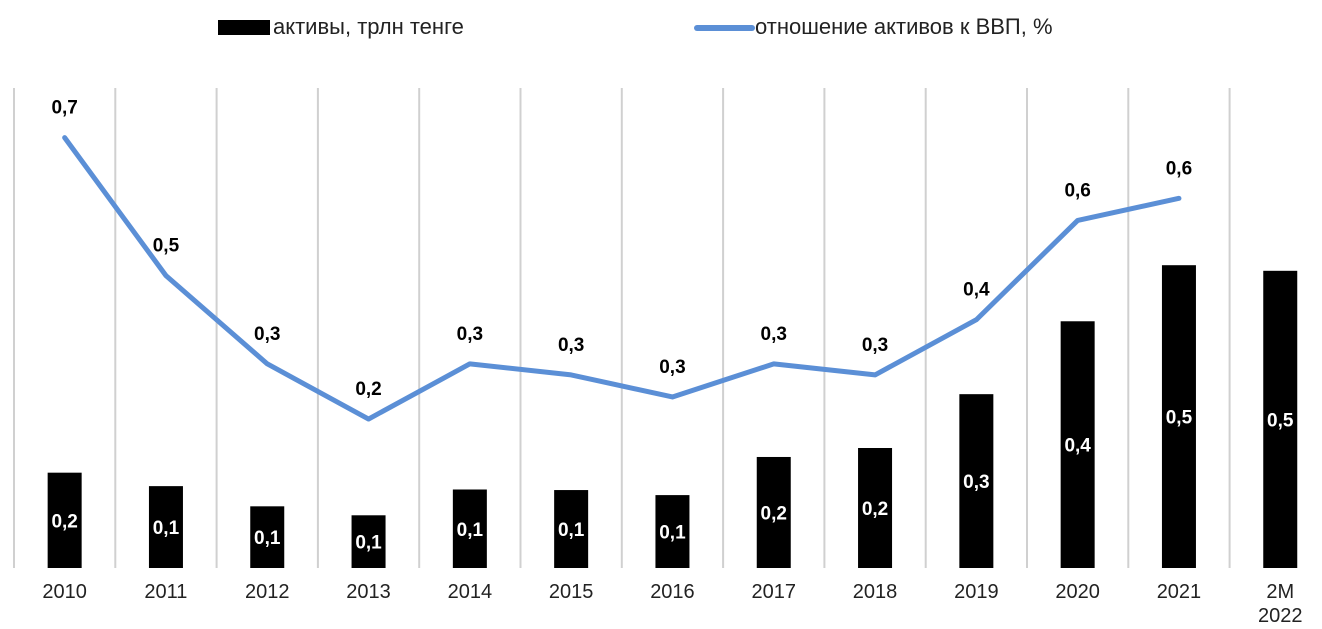 This screenshot has width=1322, height=629. Describe the element at coordinates (904, 26) in the screenshot. I see `legend-label: отношение активов к ВВП, %` at that location.